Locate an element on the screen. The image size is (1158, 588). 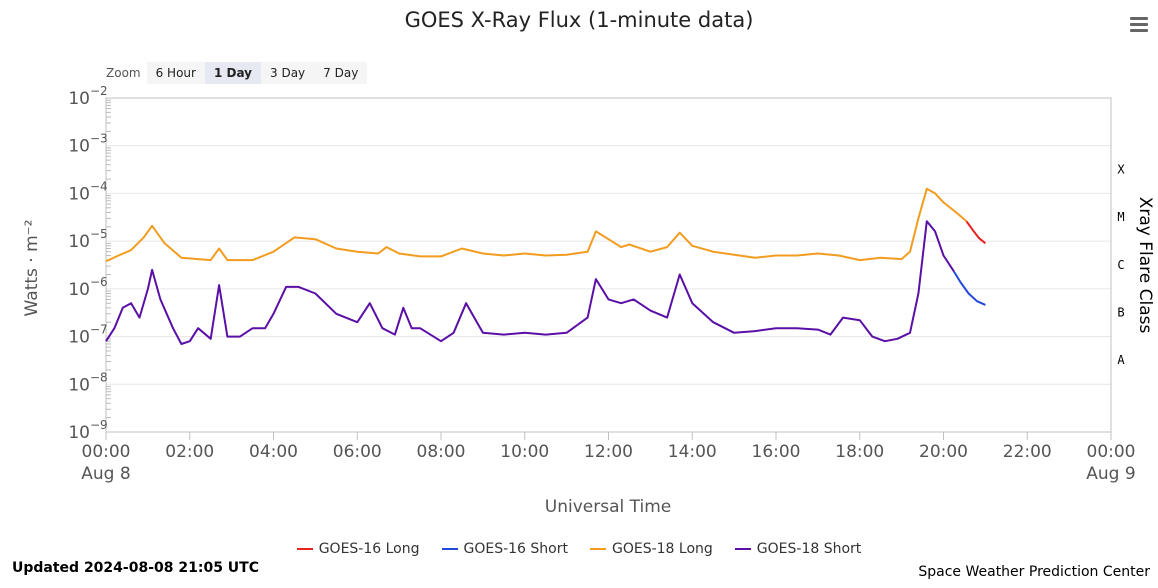
x-tick-label: 22:00 is located at coordinates (1027, 452).